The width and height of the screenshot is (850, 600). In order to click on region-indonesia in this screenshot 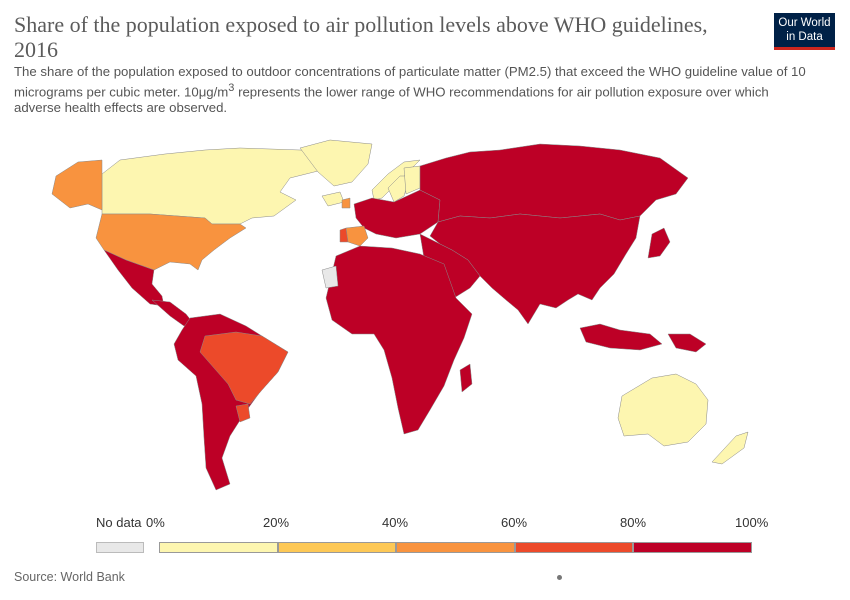, I will do `click(621, 337)`.